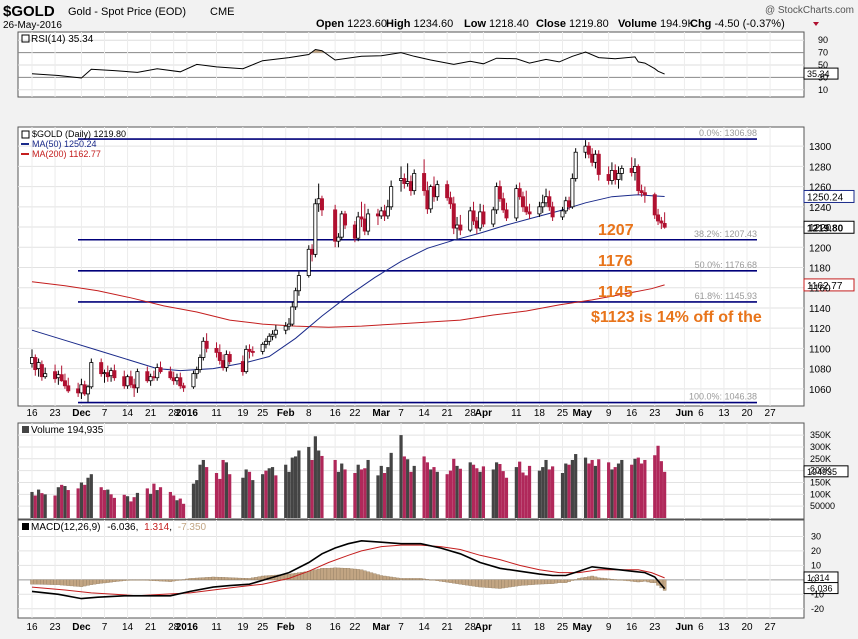 The width and height of the screenshot is (858, 639). Describe the element at coordinates (820, 349) in the screenshot. I see `price-tick-label: 1100` at that location.